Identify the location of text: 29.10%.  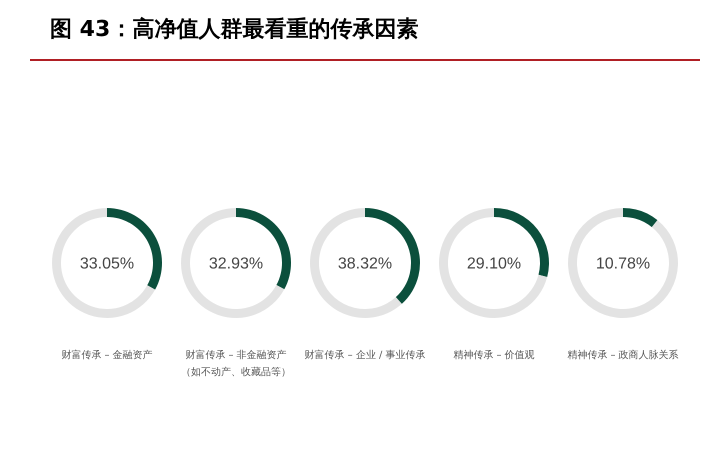
(494, 264).